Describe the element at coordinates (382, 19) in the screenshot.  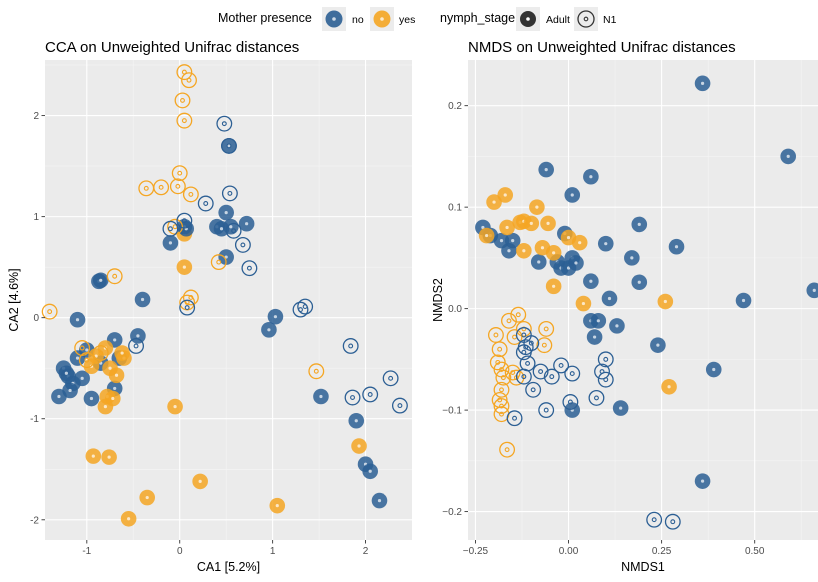
I see `legend-key-yes` at that location.